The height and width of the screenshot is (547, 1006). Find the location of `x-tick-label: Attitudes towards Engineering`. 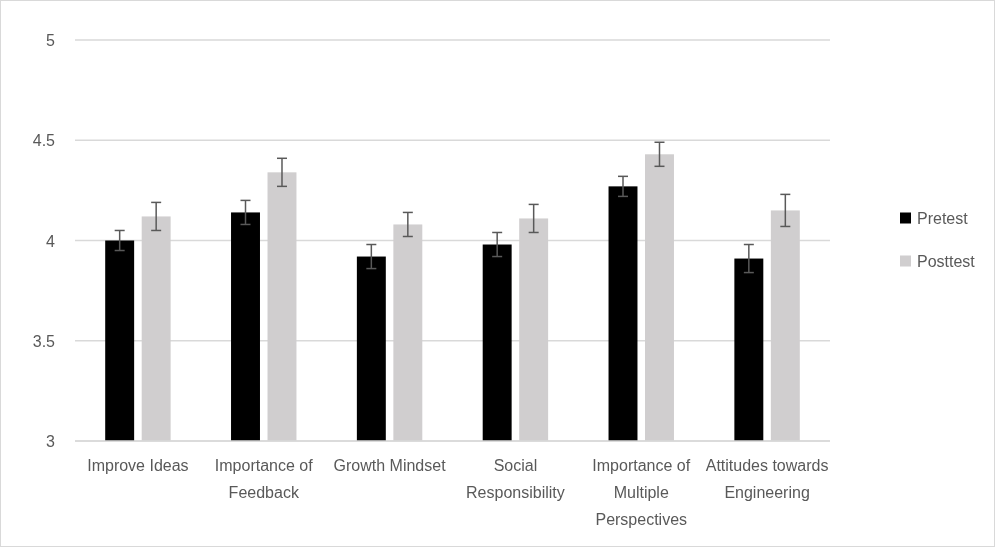

x-tick-label: Attitudes towards Engineering is located at coordinates (767, 479).